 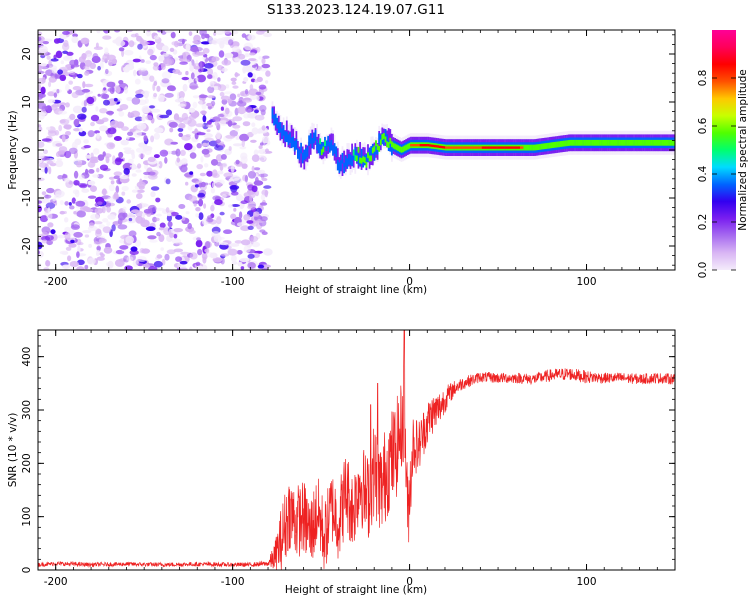 I want to click on y-tick-label: 20, so click(x=27, y=53).